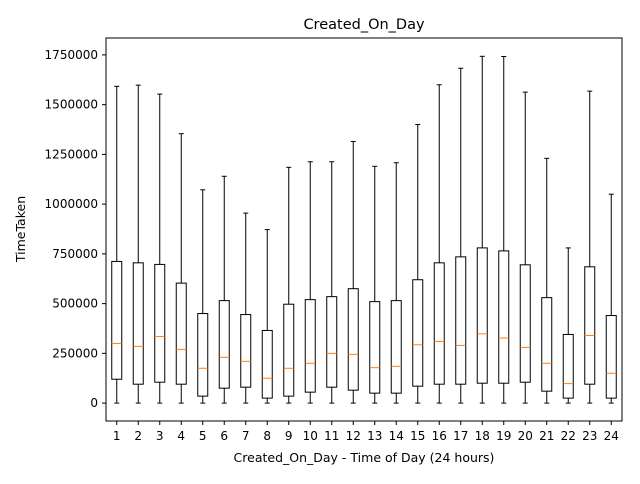 This screenshot has height=484, width=640. I want to click on x-axis-ticks: 1 2 3 4 5 6 7 8 9 10 11 12 13 14 15 16 17 18 19 20 21 22 23 24, so click(366, 432).